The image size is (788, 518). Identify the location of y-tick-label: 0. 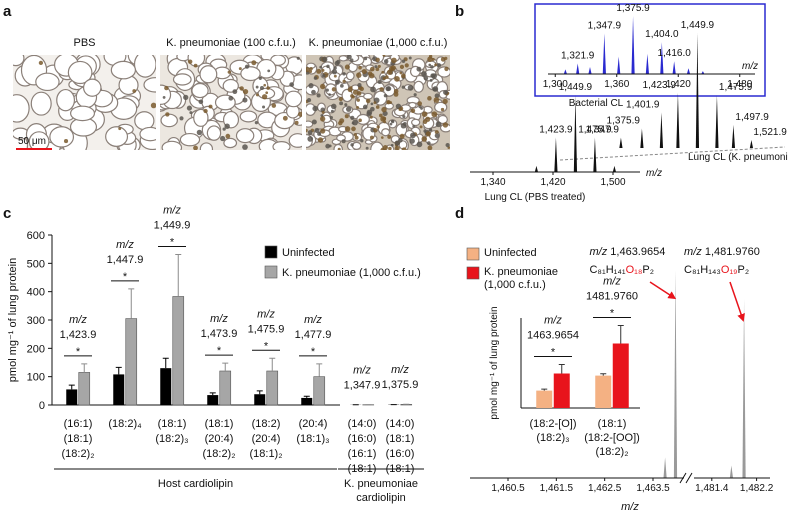
(42, 406).